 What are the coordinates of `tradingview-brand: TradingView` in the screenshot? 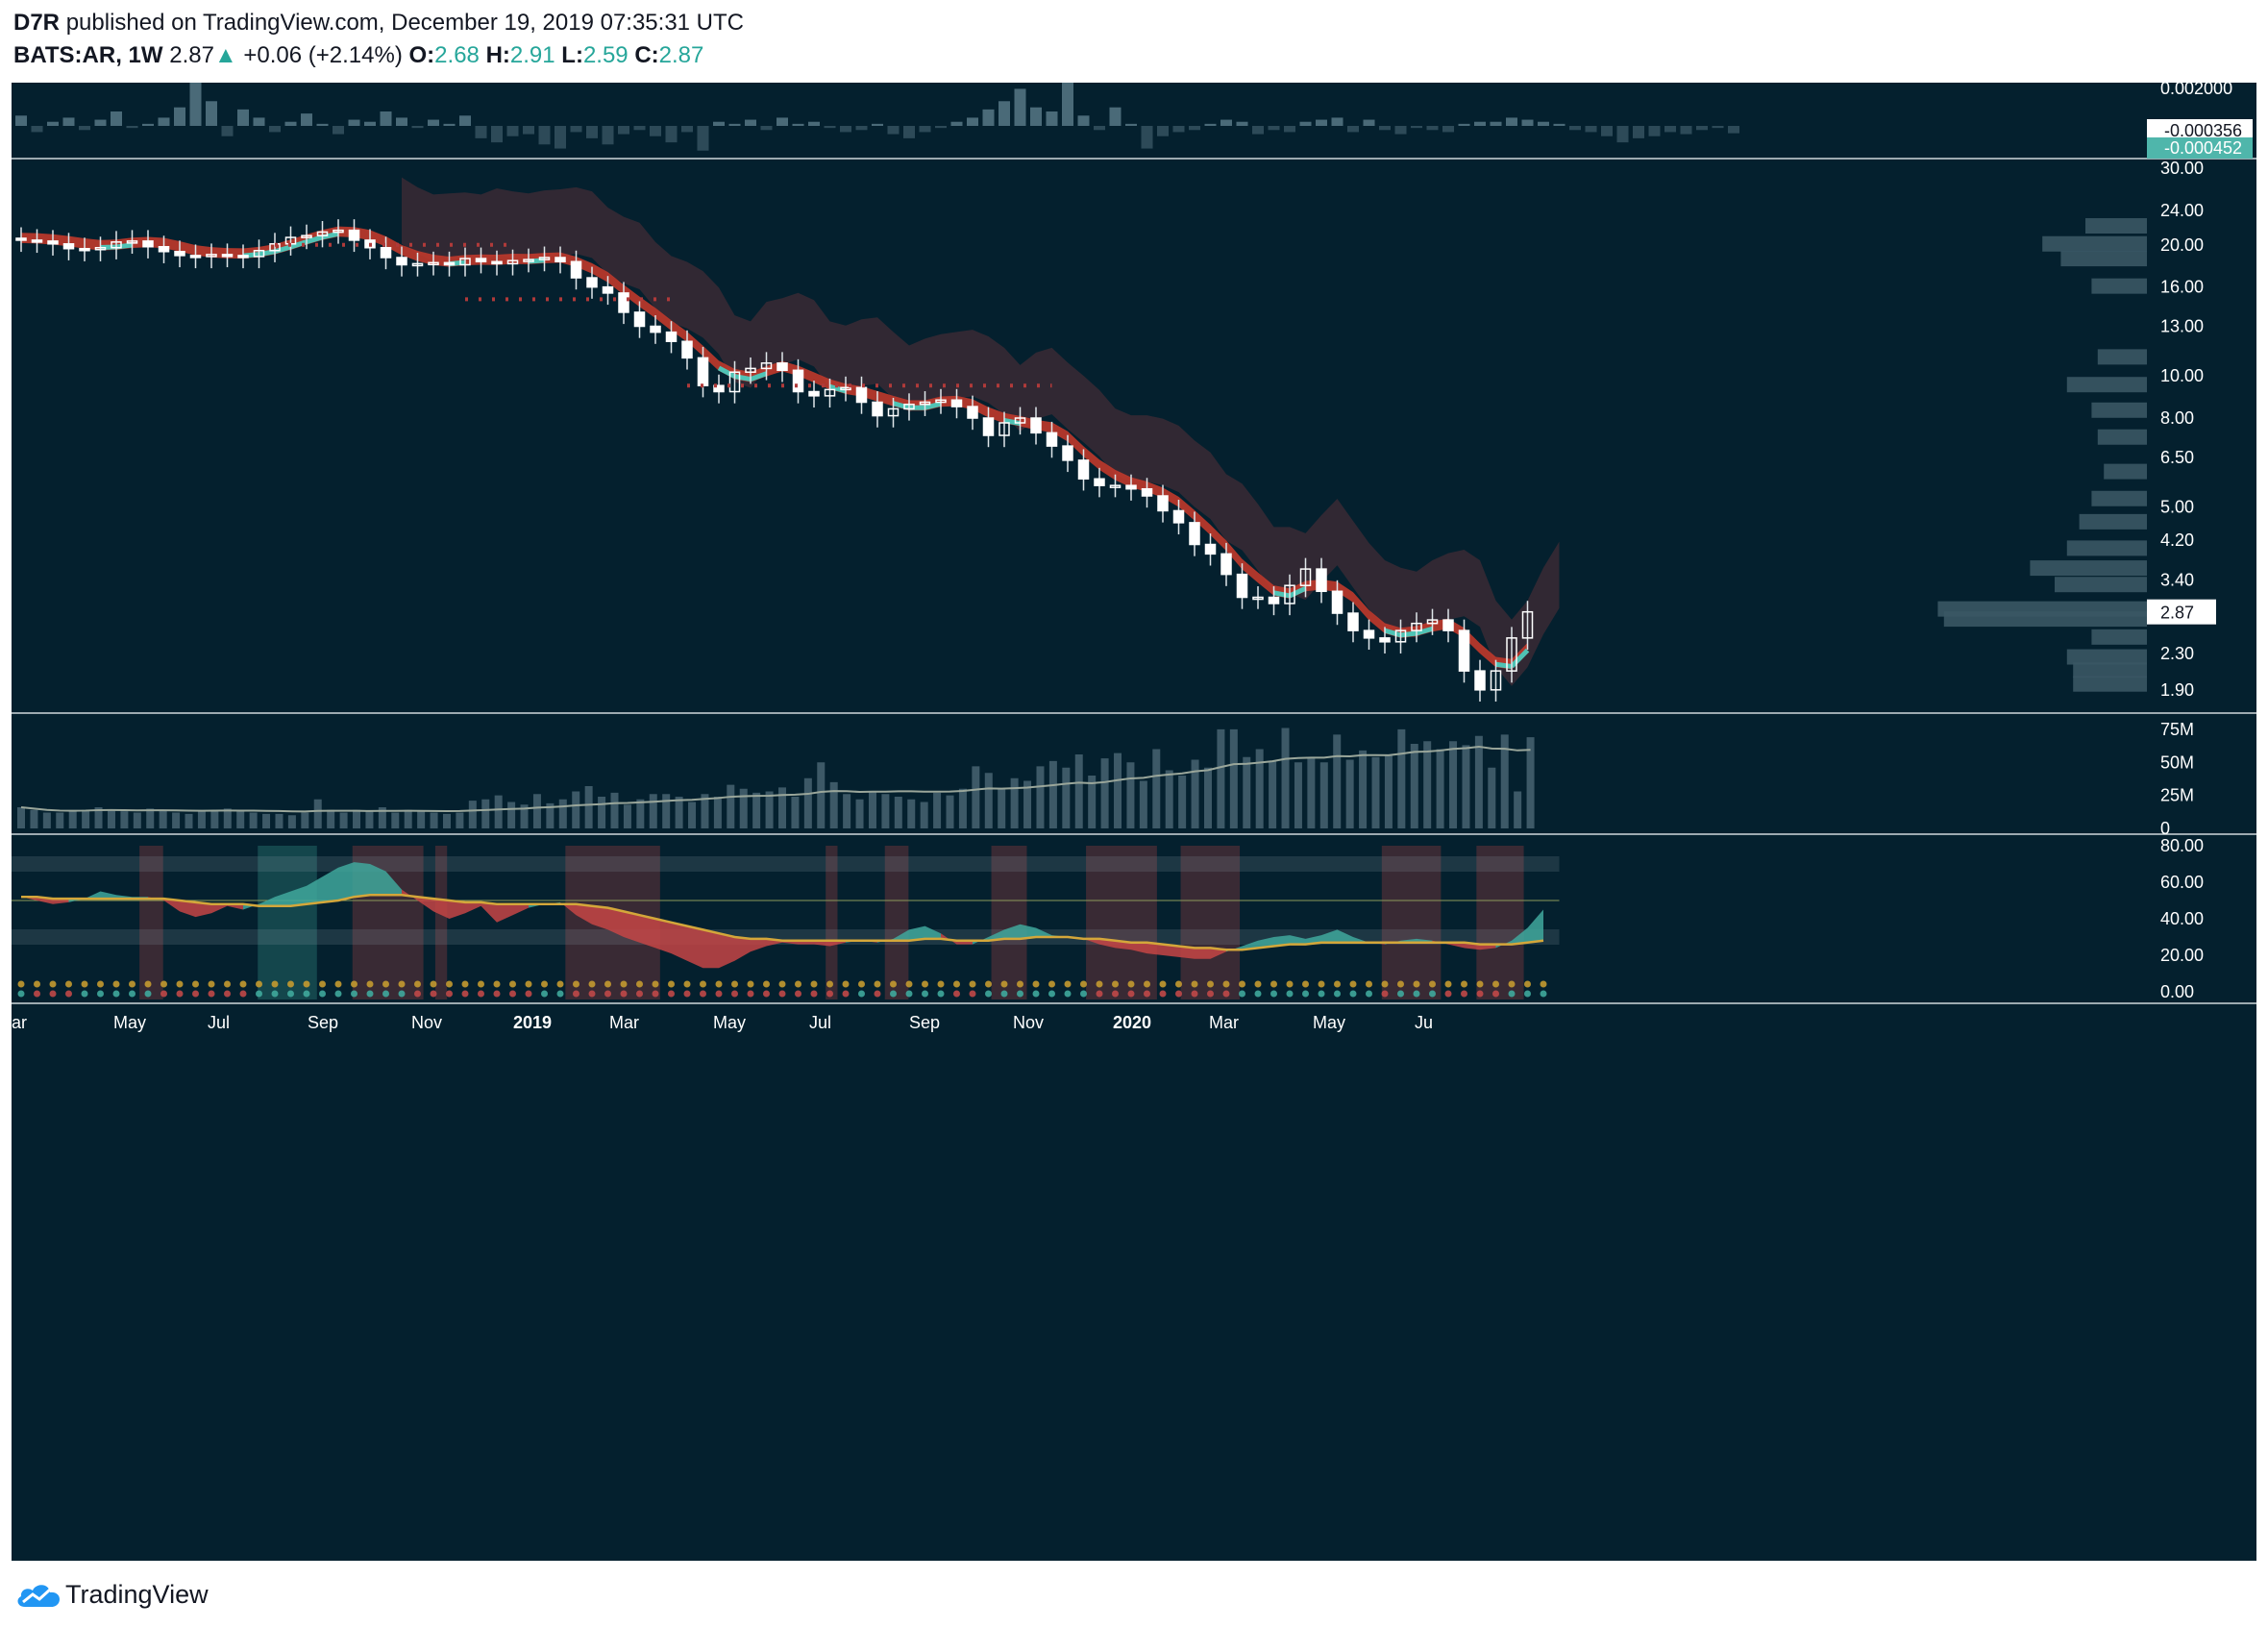 It's located at (137, 1594).